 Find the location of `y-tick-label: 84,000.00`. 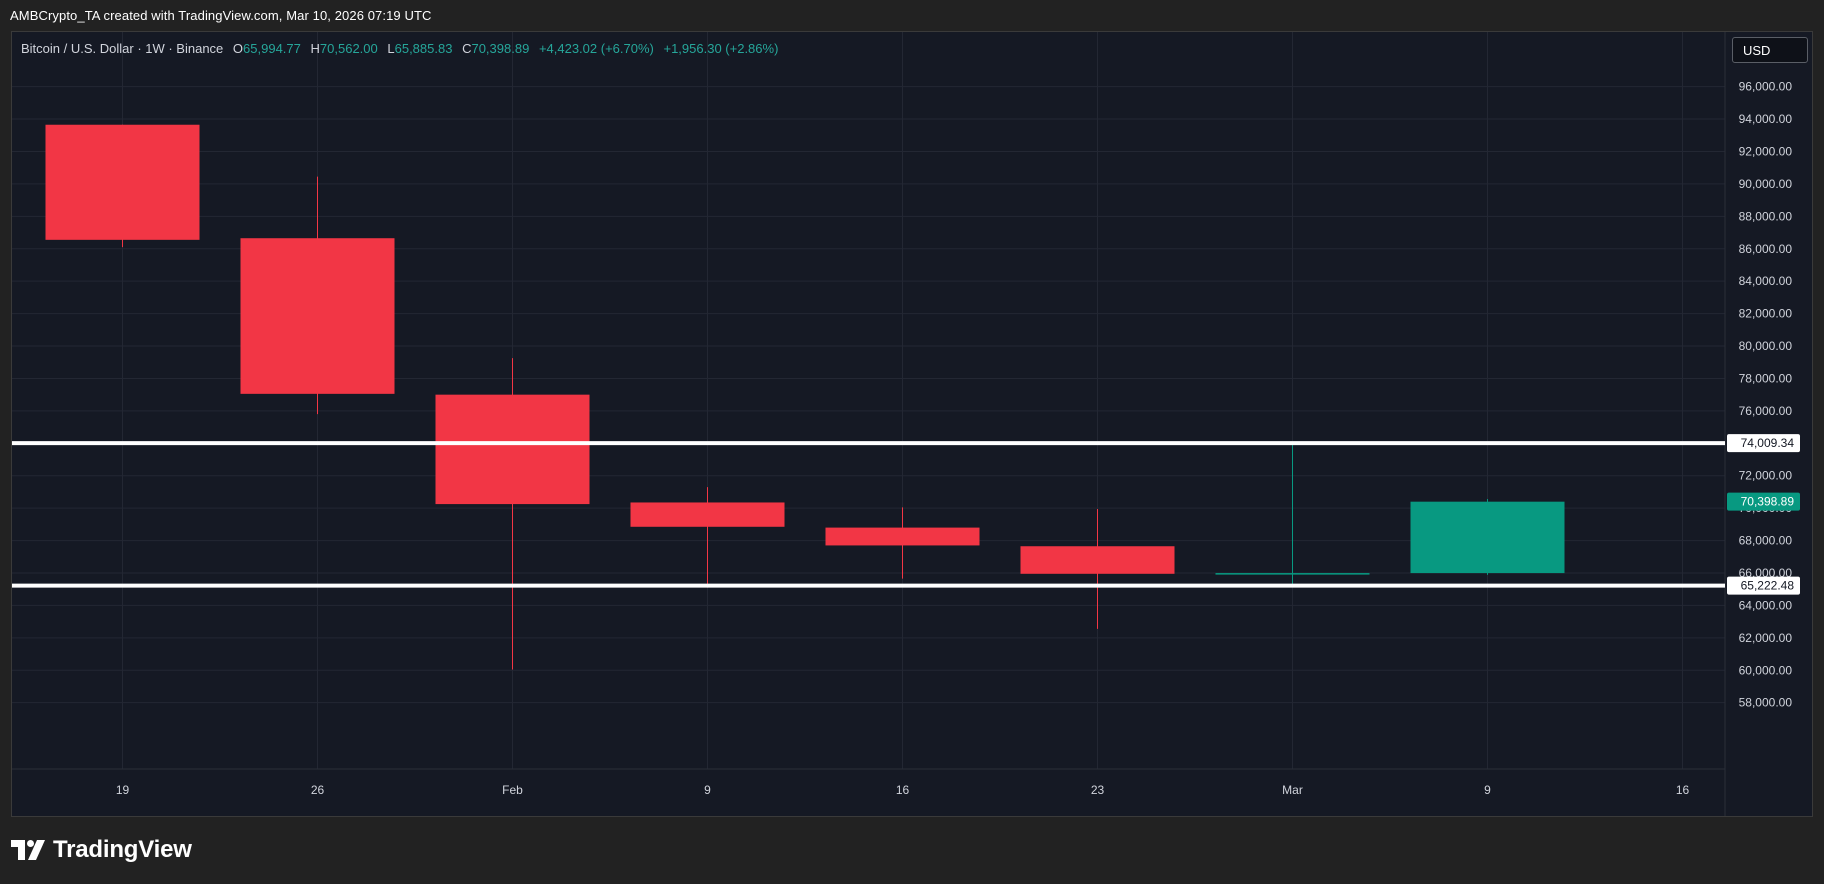

y-tick-label: 84,000.00 is located at coordinates (1766, 281).